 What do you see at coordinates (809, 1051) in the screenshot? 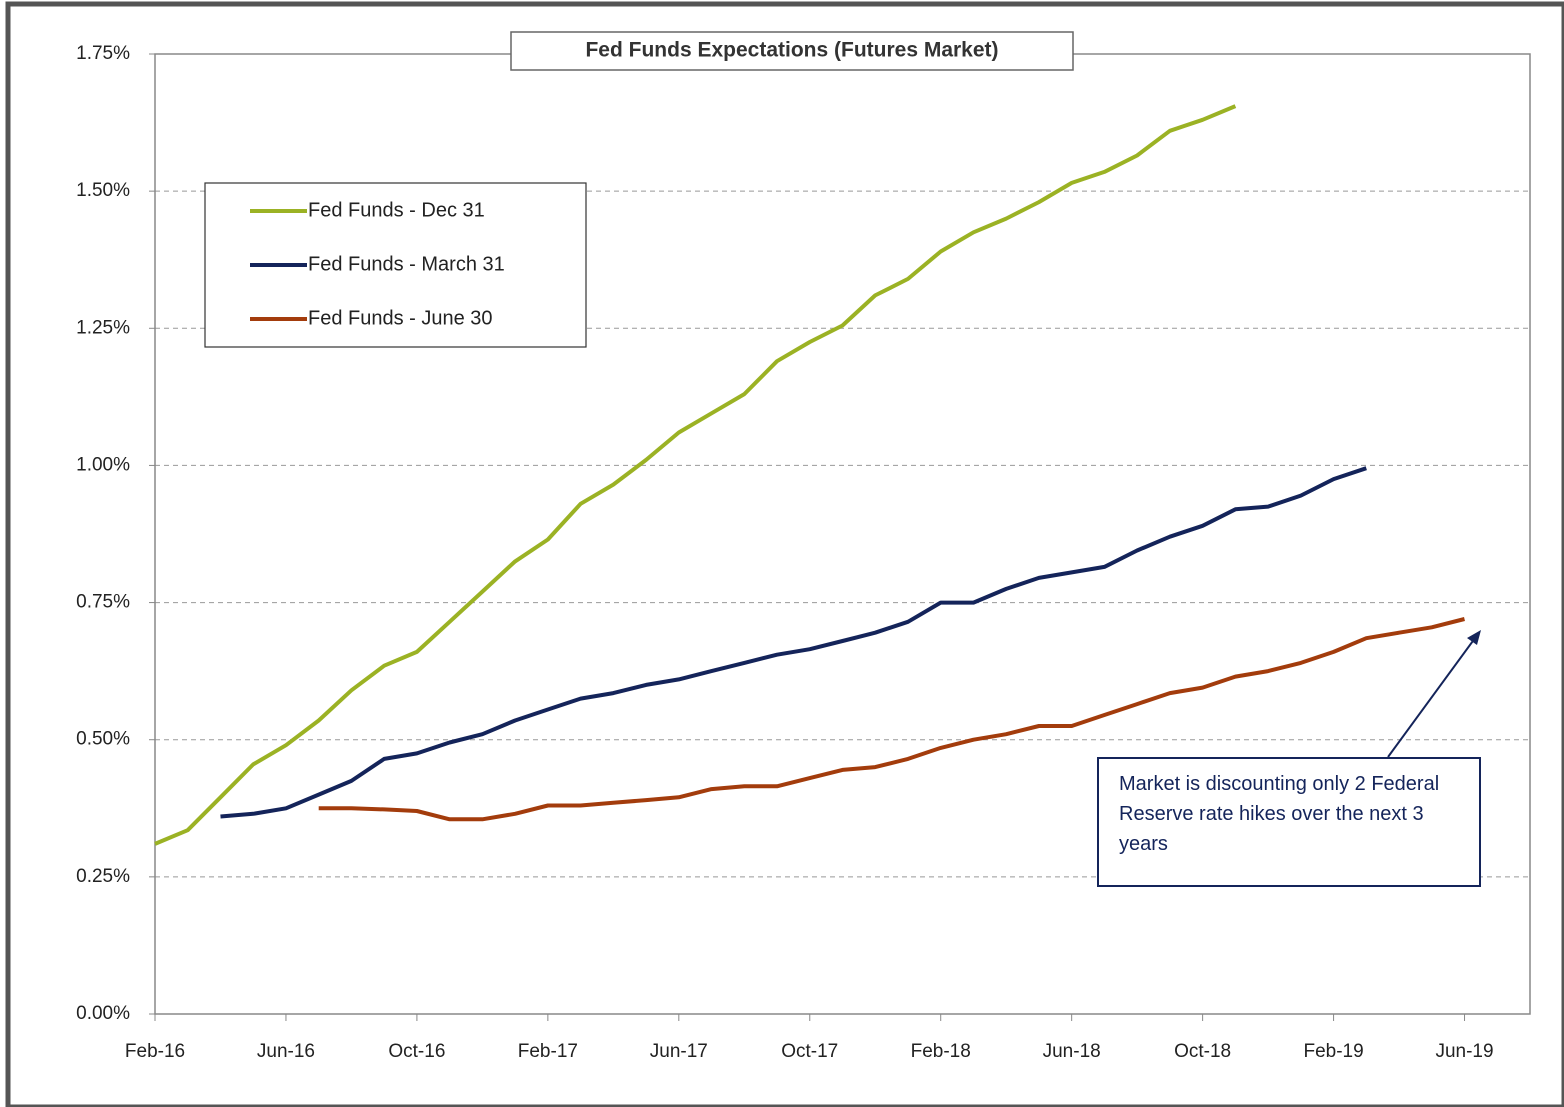
I see `x-tick-label: Oct-17` at bounding box center [809, 1051].